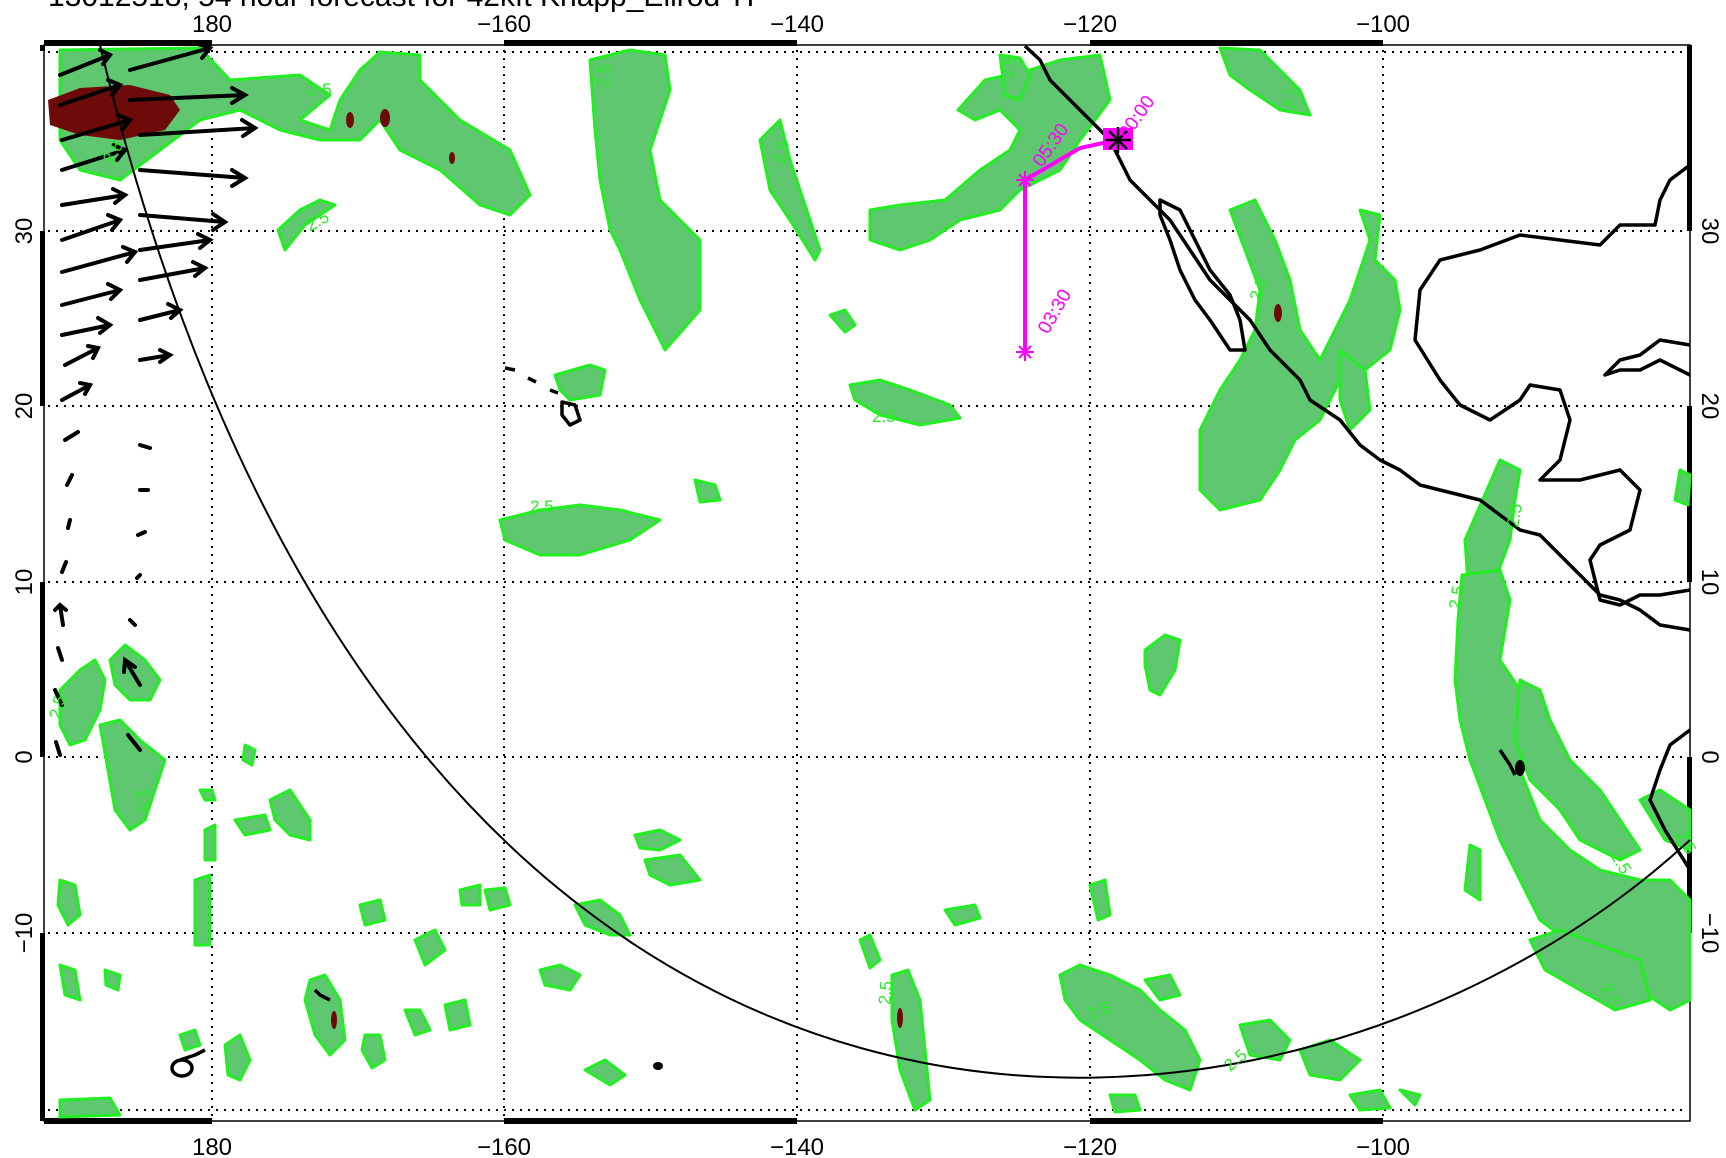 This screenshot has height=1158, width=1726. What do you see at coordinates (1647, 357) in the screenshot?
I see `florida-coast` at bounding box center [1647, 357].